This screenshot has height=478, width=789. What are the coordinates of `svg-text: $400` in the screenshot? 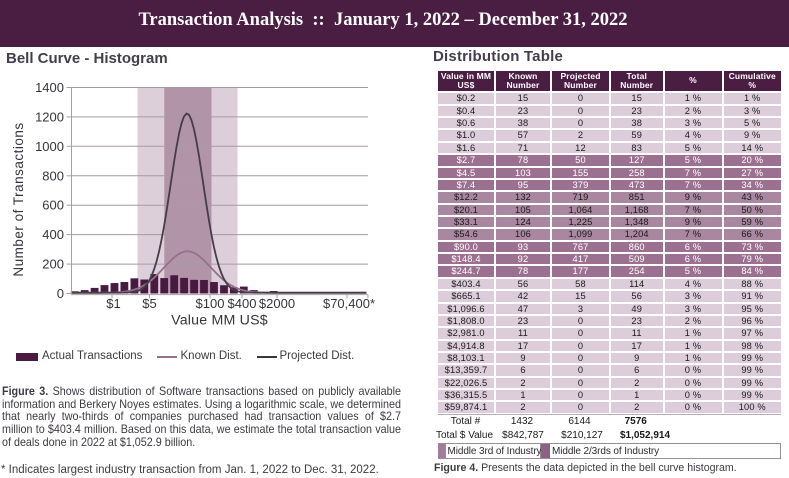 It's located at (242, 303).